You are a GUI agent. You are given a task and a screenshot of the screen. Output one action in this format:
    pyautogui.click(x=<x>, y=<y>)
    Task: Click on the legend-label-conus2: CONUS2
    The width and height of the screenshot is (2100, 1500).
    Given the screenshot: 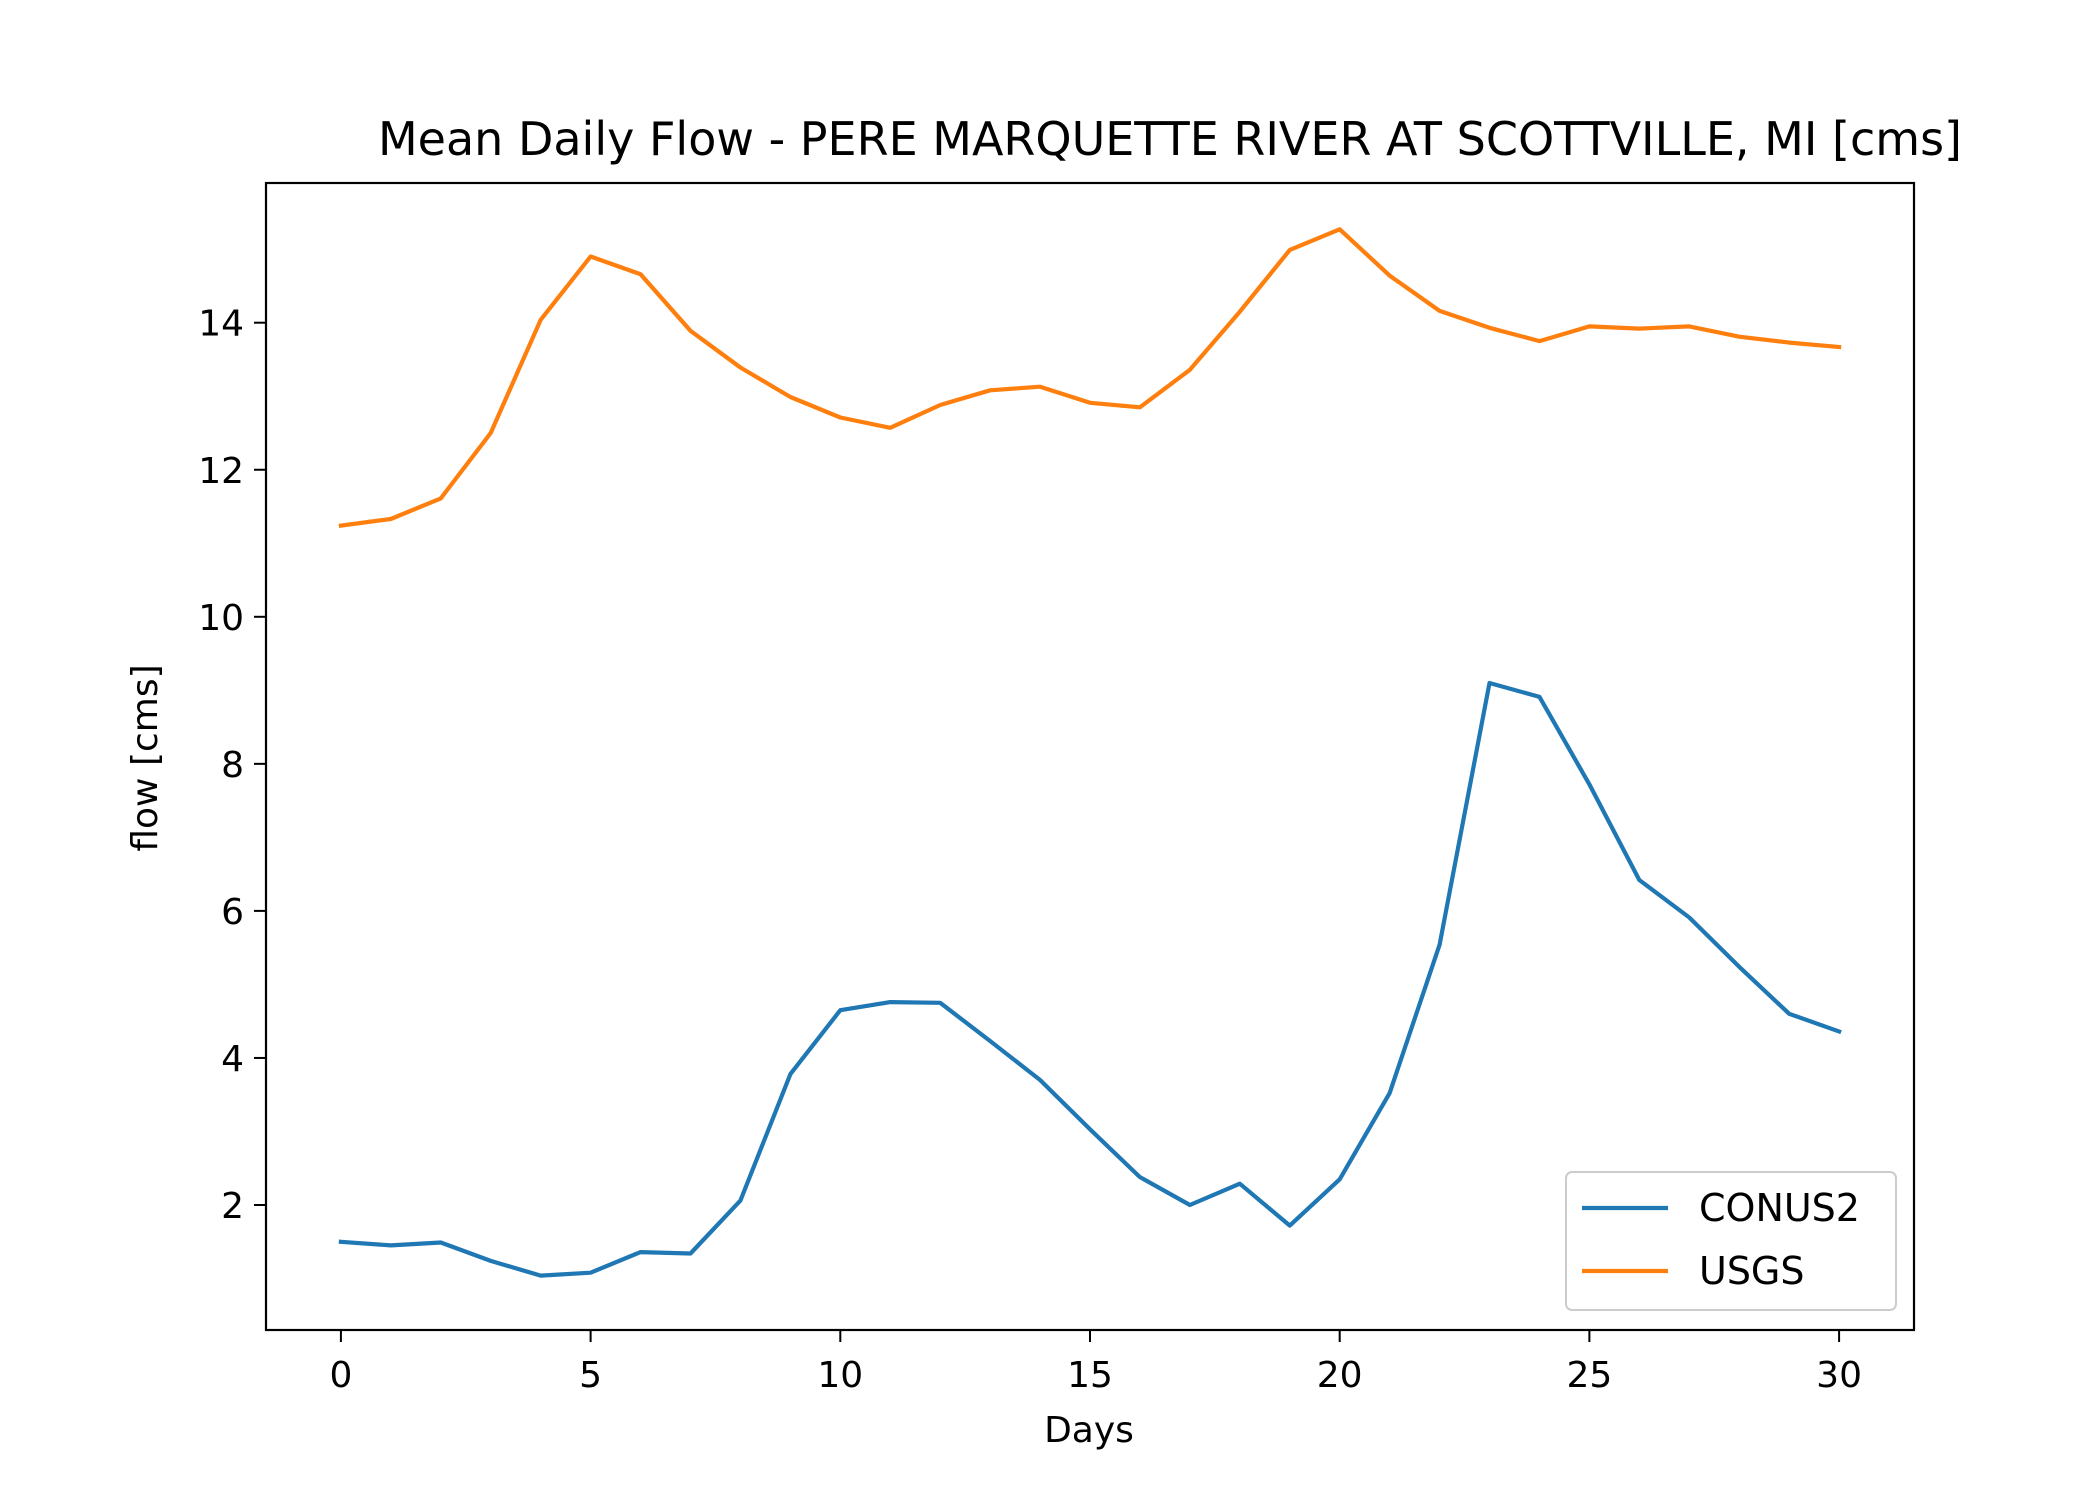 What is the action you would take?
    pyautogui.click(x=1779, y=1208)
    